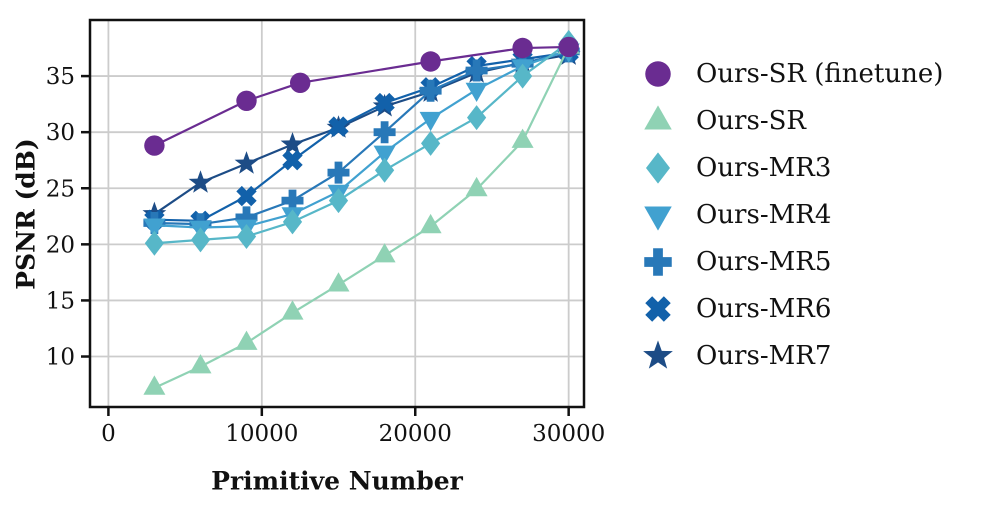 This screenshot has height=505, width=987. I want to click on series-line-ours-mr7, so click(361, 134).